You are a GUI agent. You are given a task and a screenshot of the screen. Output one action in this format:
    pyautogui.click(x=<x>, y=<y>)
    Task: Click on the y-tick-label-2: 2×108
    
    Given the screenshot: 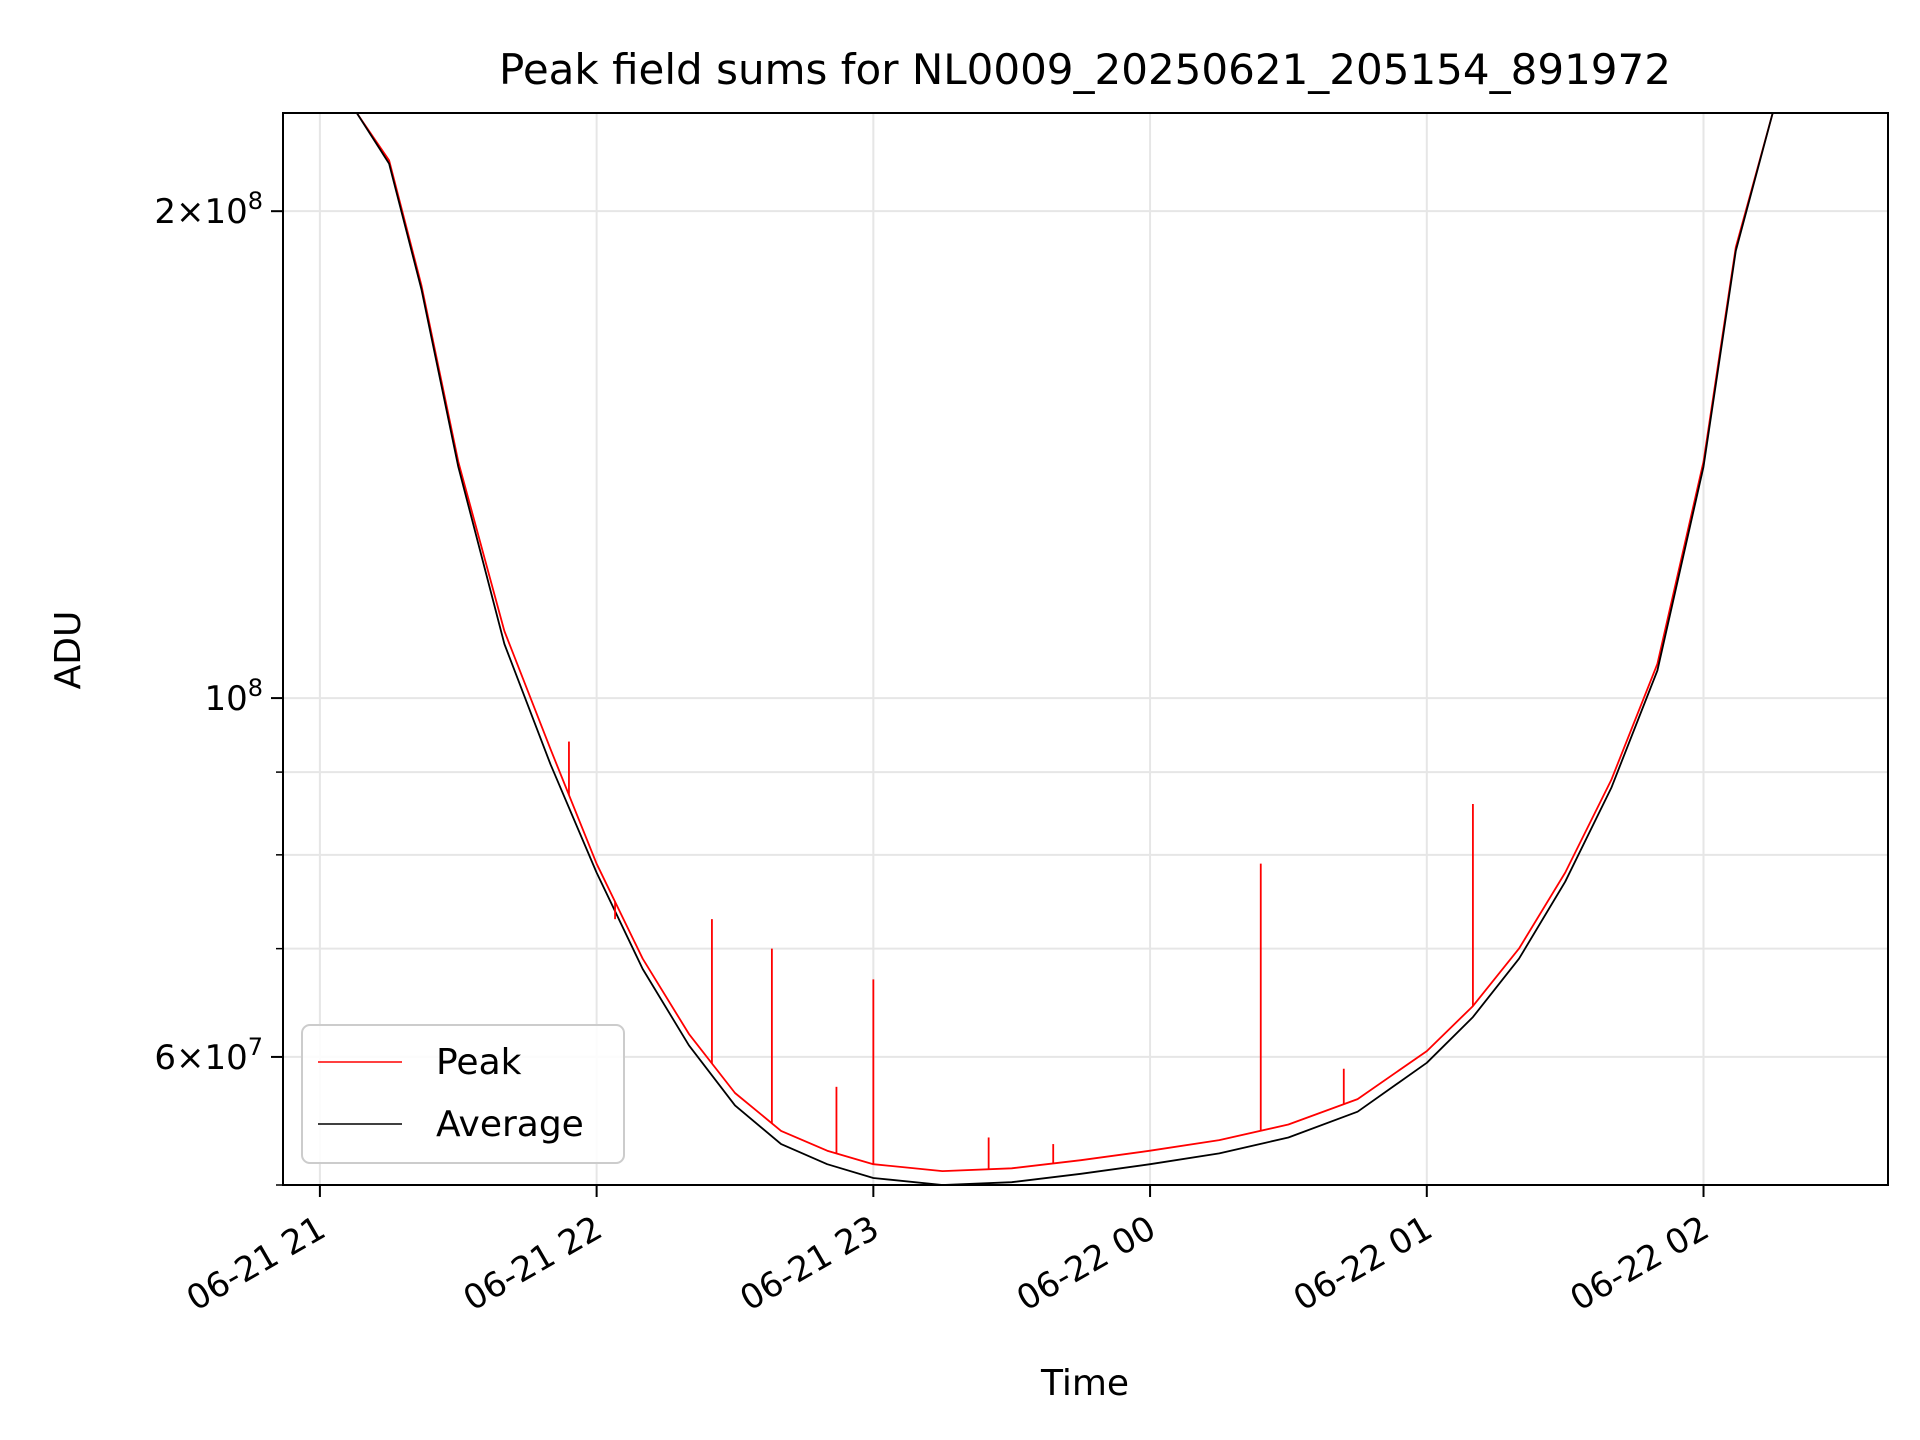 What is the action you would take?
    pyautogui.click(x=208, y=209)
    